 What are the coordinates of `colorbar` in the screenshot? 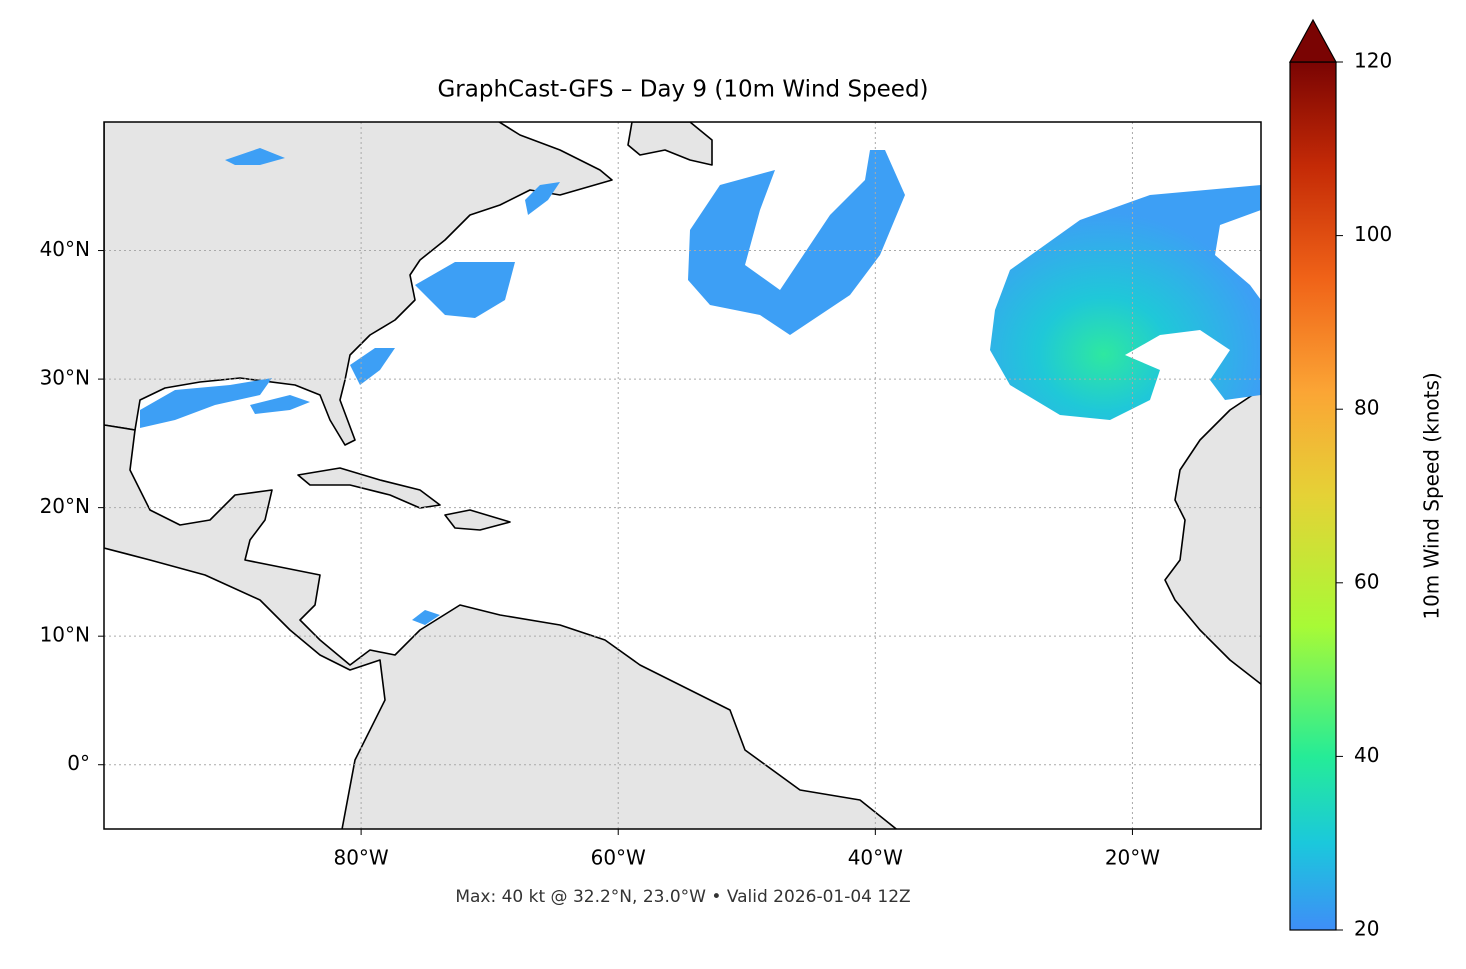 It's located at (1313, 496).